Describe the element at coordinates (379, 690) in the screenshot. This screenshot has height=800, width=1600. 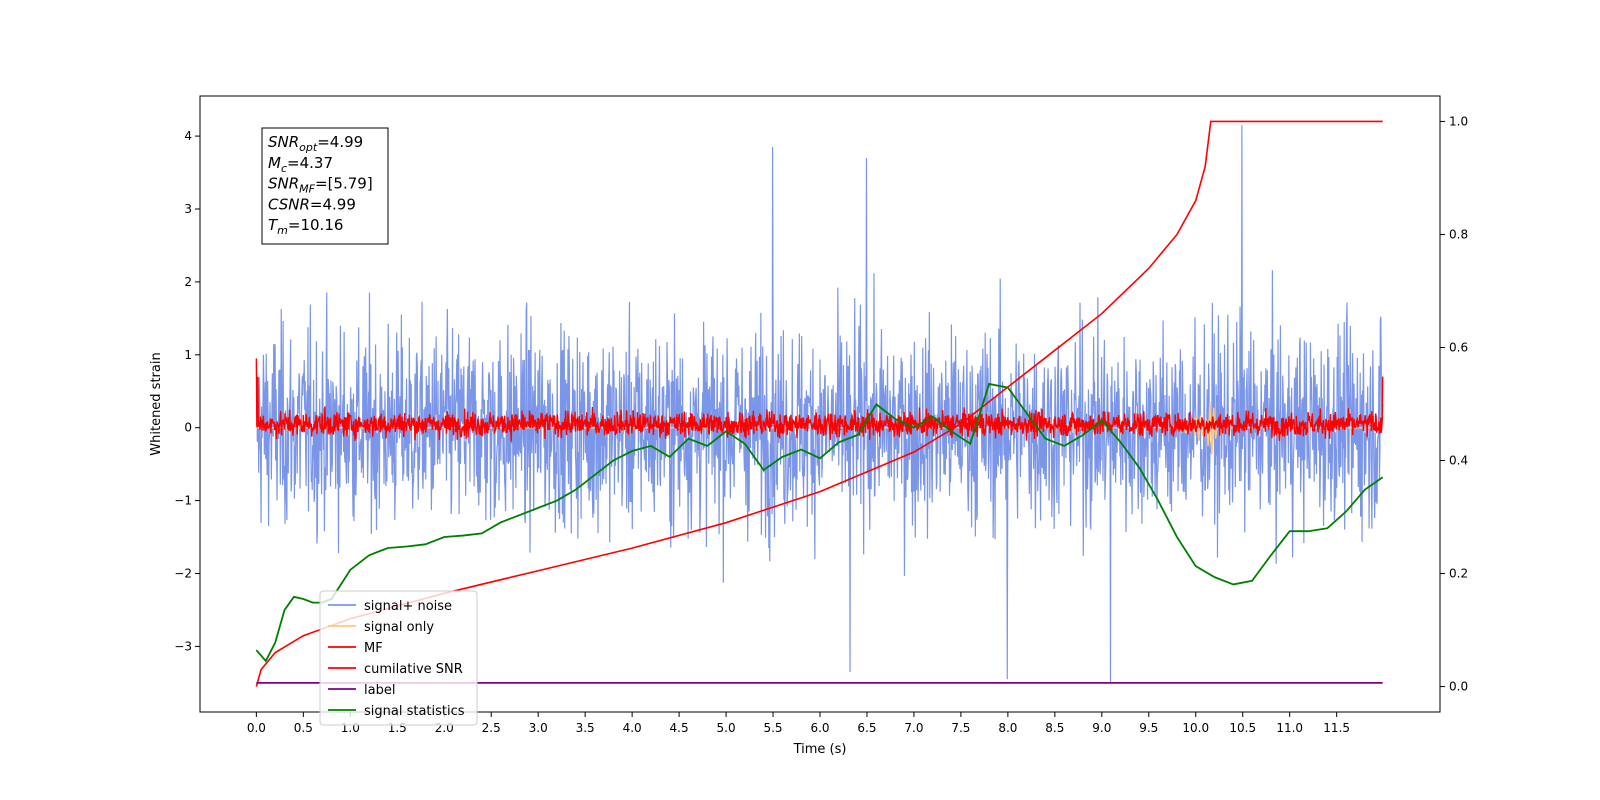
I see `legend-entry: label` at that location.